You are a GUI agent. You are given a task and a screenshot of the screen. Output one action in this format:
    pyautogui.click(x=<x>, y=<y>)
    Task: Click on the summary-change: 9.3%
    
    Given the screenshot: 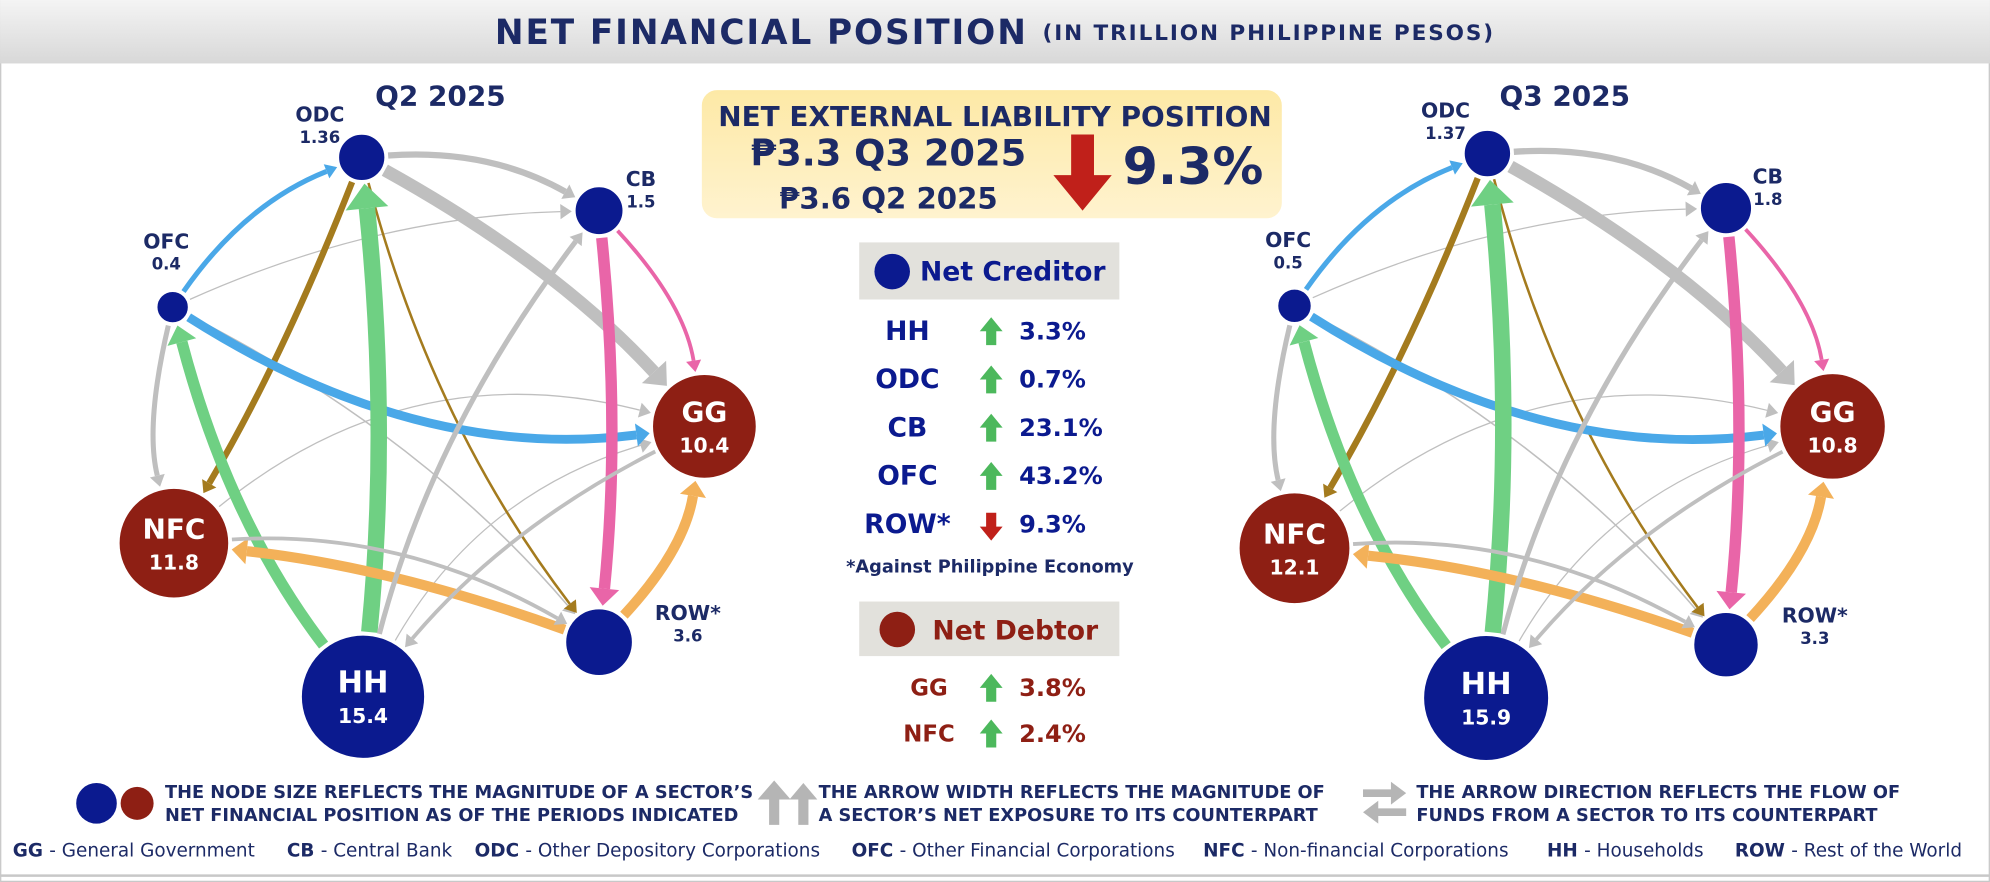 What is the action you would take?
    pyautogui.click(x=1193, y=166)
    